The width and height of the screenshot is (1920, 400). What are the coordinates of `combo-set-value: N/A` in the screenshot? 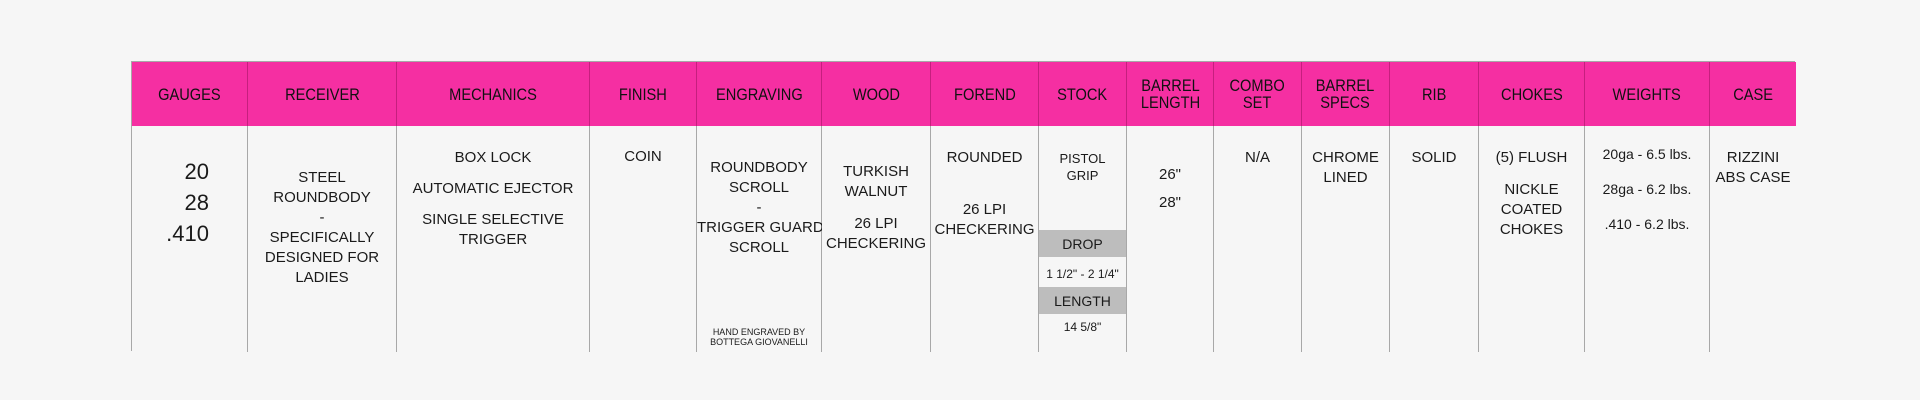 It's located at (1257, 157).